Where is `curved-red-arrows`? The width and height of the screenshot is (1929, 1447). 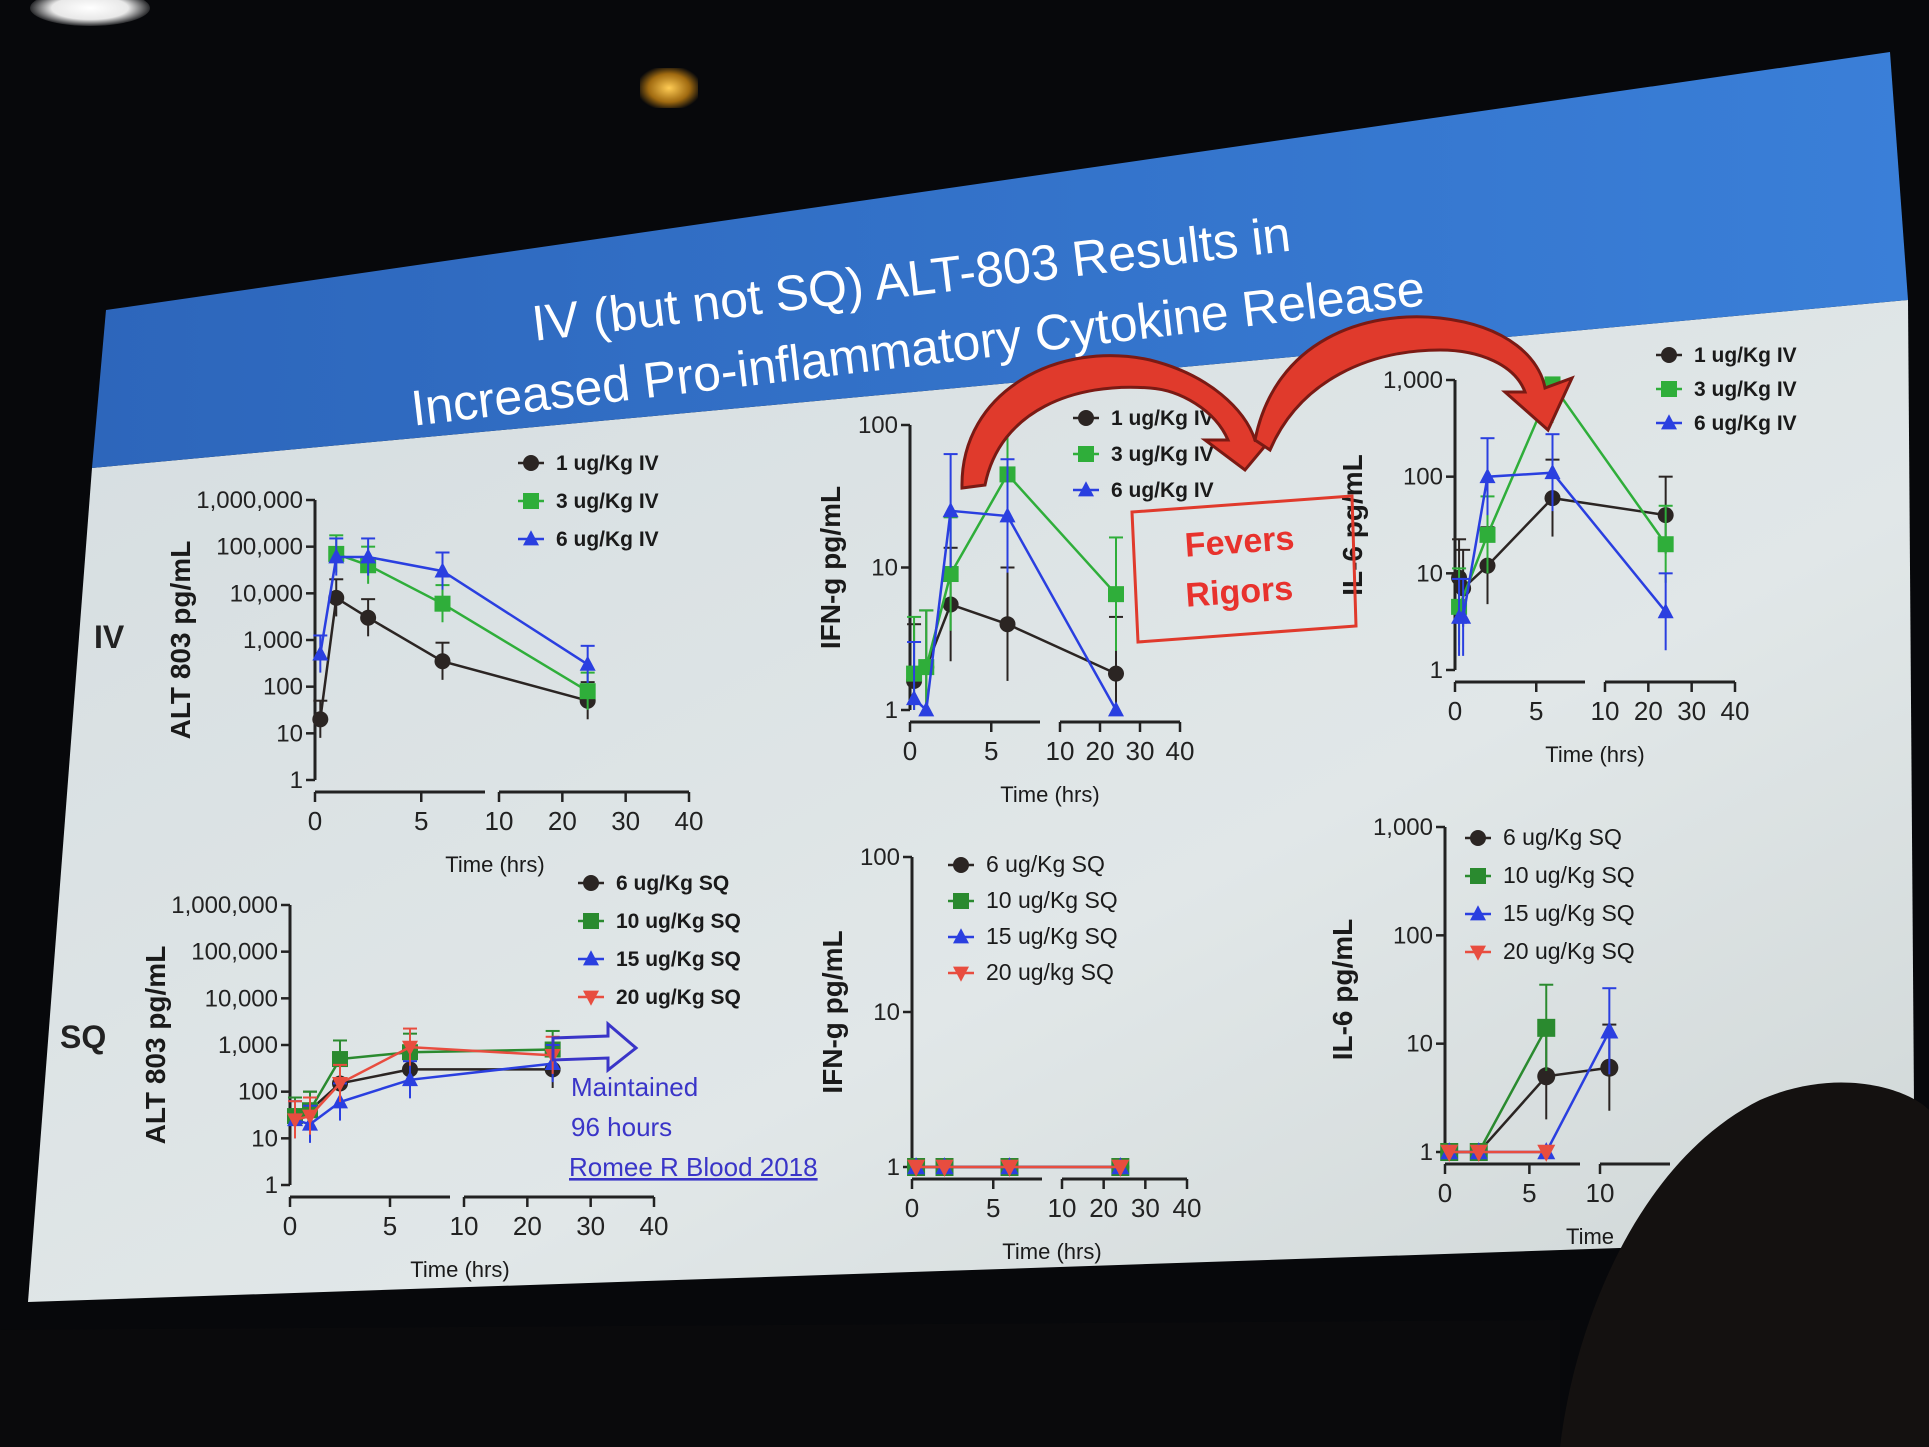
curved-red-arrows is located at coordinates (1267, 402).